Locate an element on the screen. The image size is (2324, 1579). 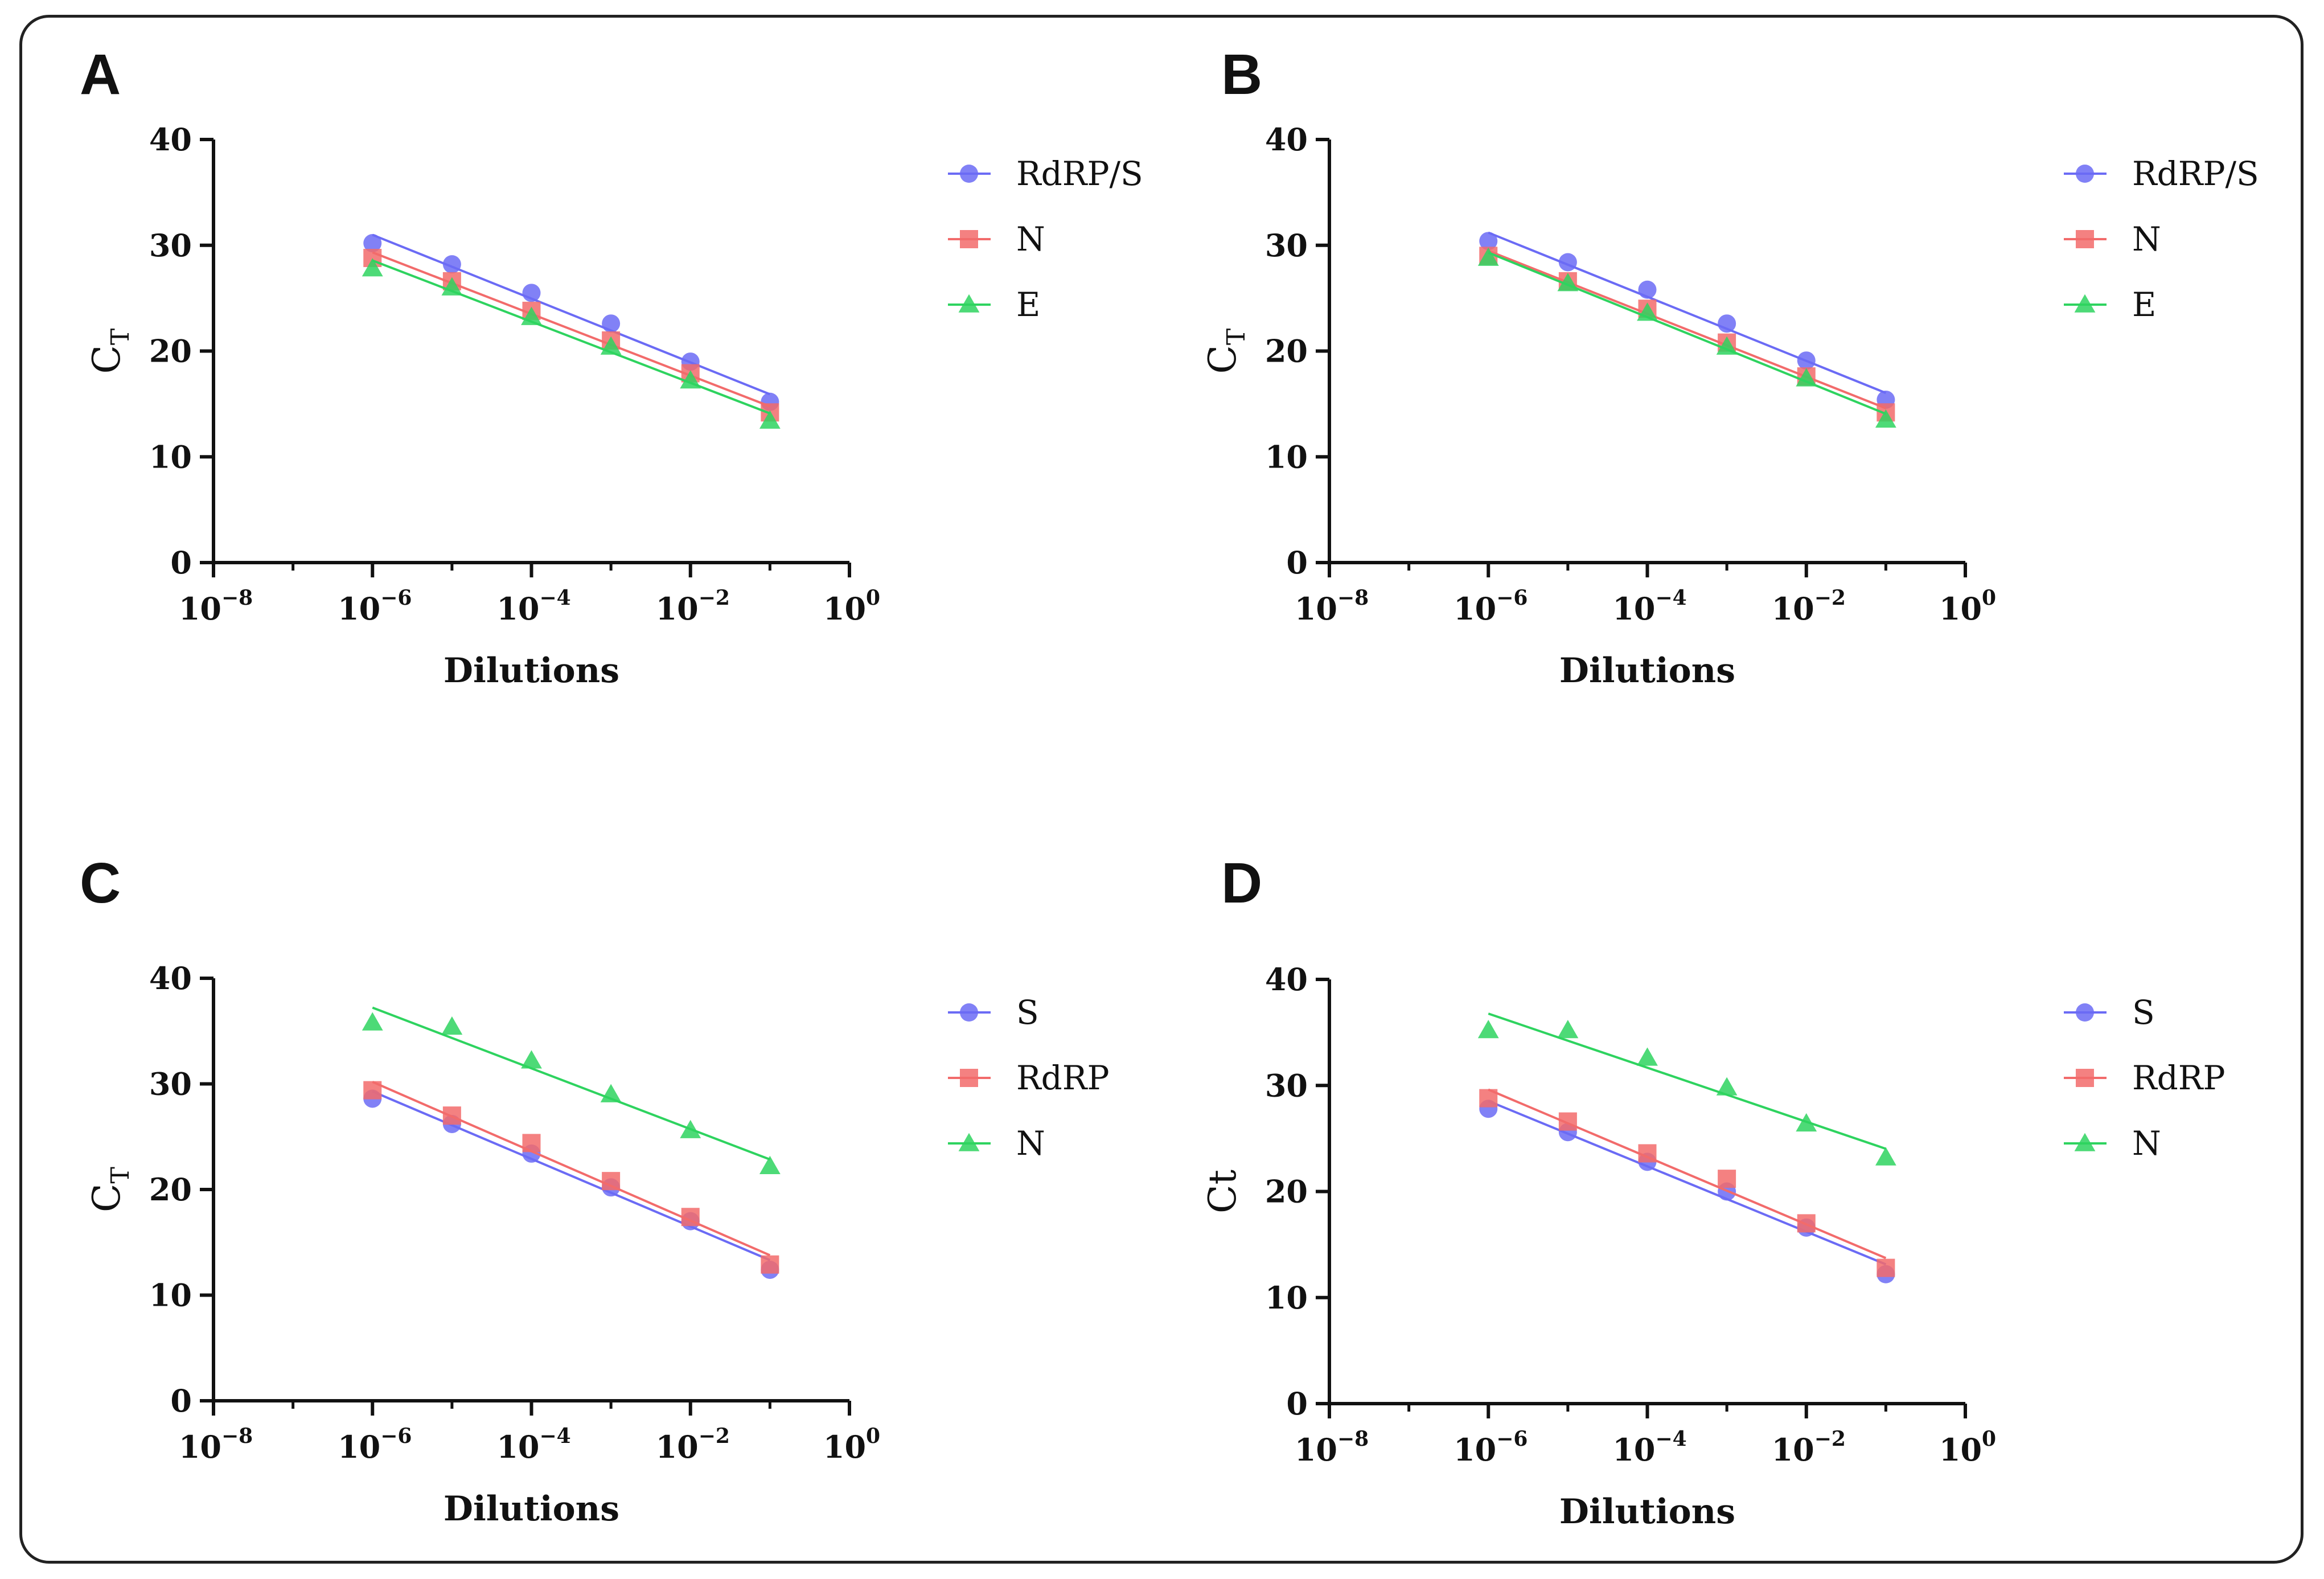
legend-label: N is located at coordinates (1030, 1143).